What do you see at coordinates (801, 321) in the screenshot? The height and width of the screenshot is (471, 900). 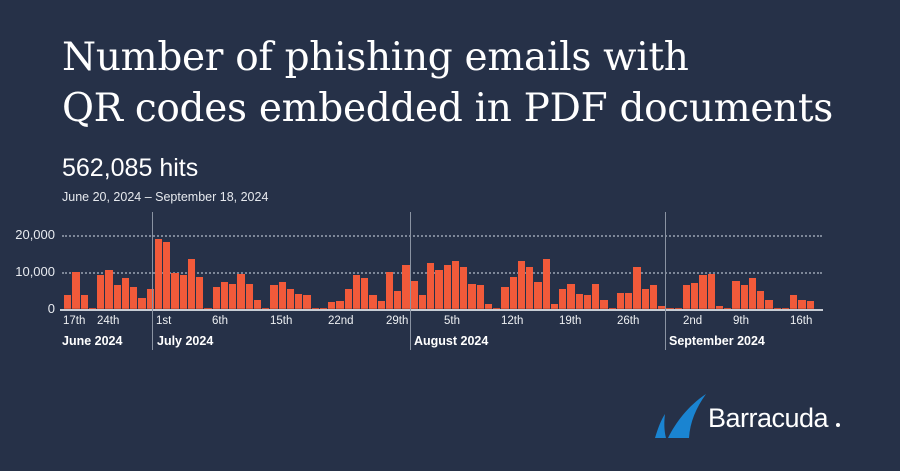 I see `x-tick-label: 16th` at bounding box center [801, 321].